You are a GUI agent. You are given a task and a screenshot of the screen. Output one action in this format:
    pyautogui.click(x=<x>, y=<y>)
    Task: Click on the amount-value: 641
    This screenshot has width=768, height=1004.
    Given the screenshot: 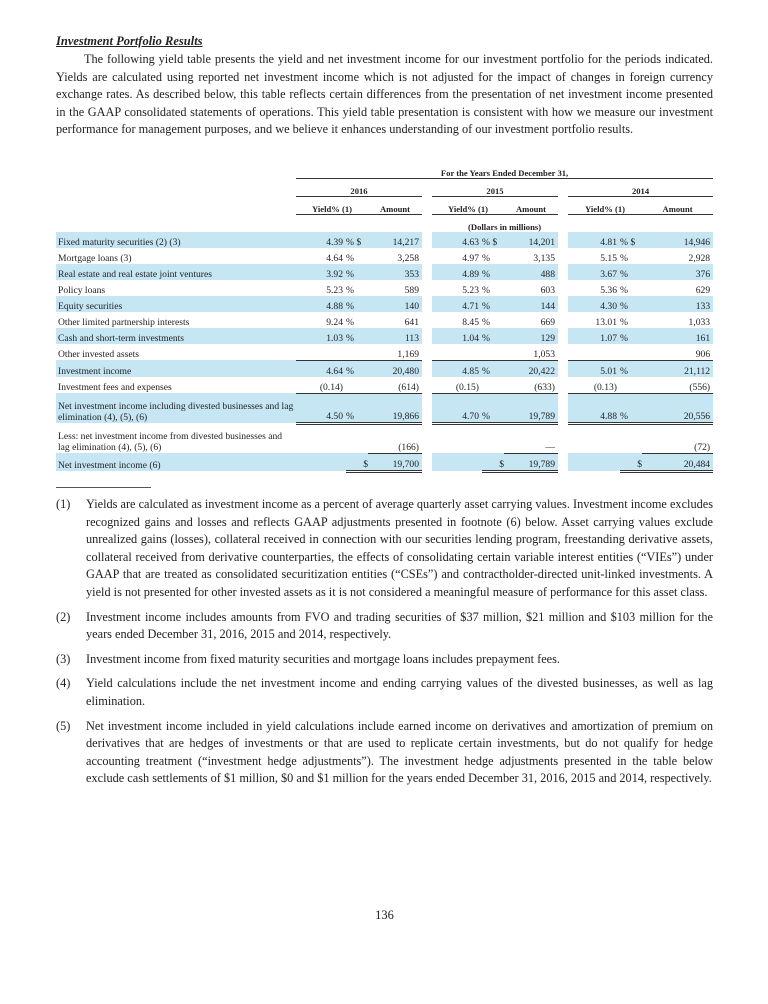 What is the action you would take?
    pyautogui.click(x=411, y=322)
    